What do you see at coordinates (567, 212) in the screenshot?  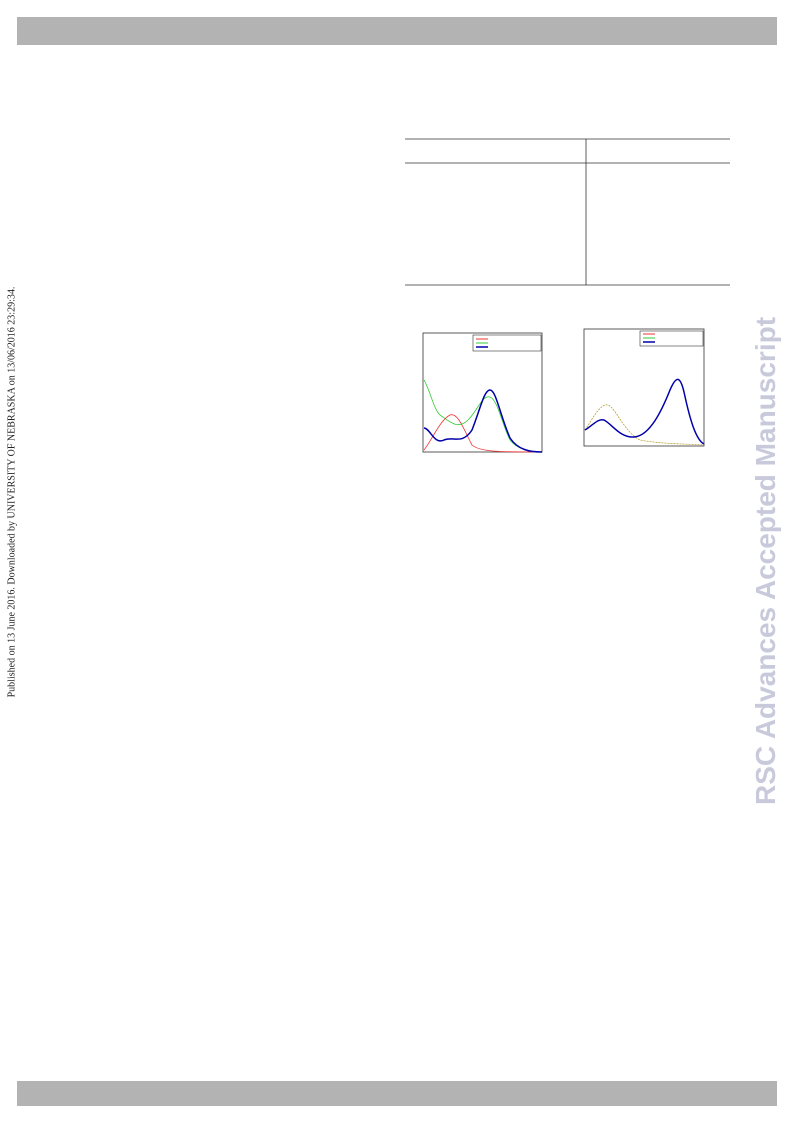 I see `table-rules` at bounding box center [567, 212].